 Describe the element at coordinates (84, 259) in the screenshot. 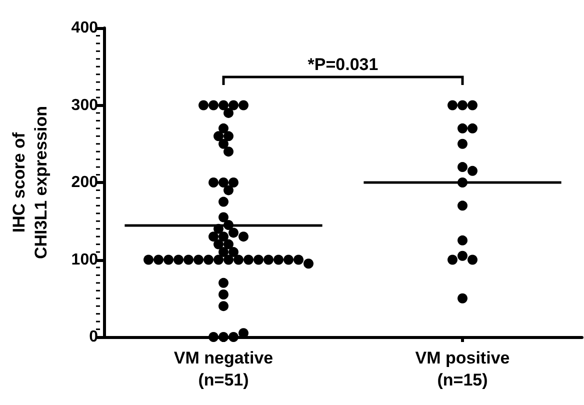

I see `y-tick-label: 100` at that location.